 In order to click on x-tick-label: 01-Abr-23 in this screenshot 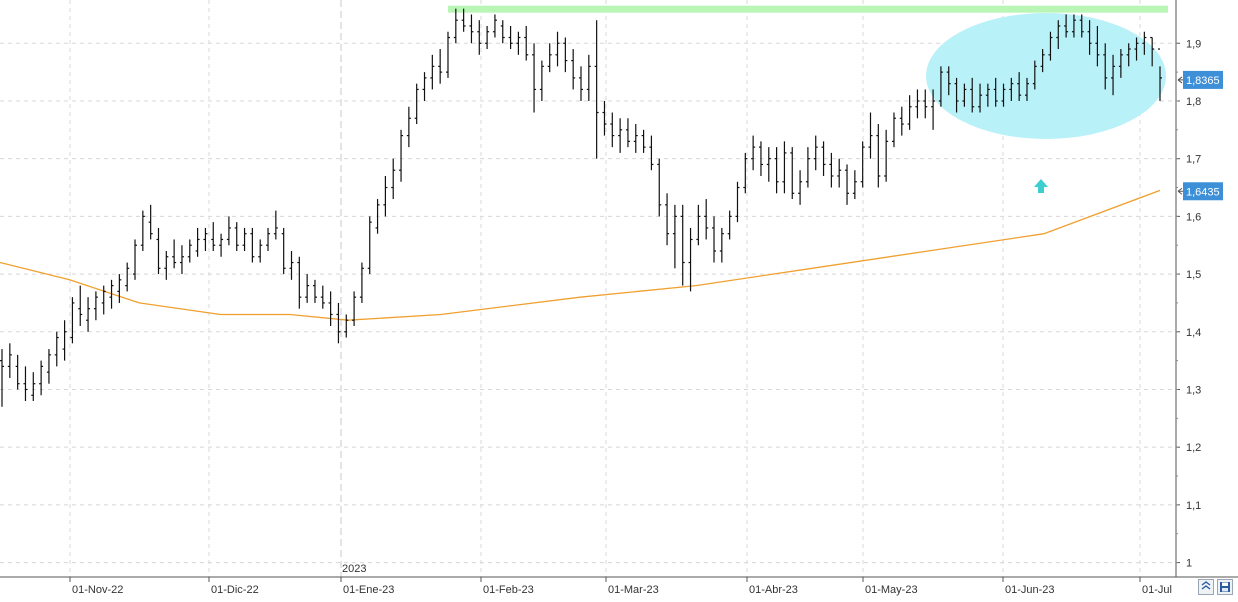, I will do `click(773, 590)`.